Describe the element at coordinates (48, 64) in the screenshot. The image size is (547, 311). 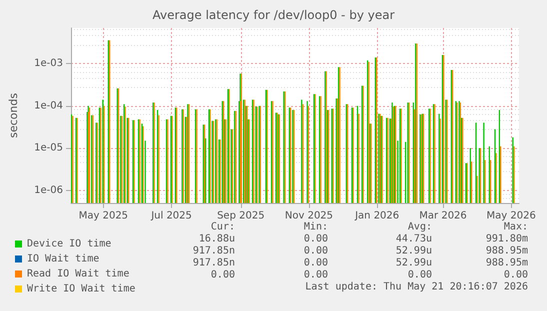
I see `y-tick-label: 1e-03` at that location.